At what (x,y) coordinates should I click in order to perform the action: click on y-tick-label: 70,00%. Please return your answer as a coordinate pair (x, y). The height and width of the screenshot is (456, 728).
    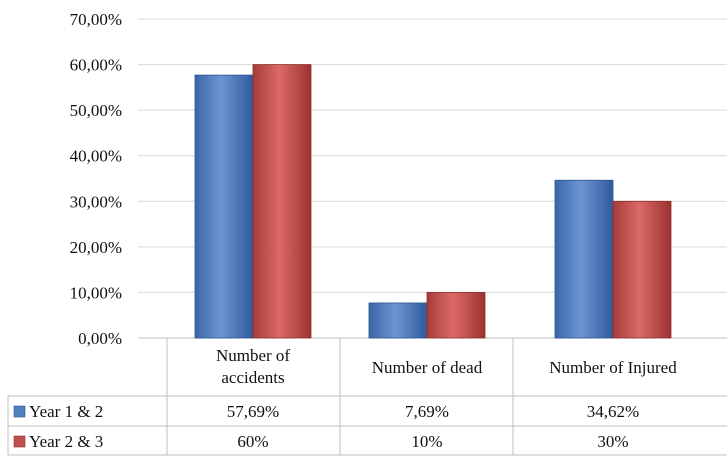
    Looking at the image, I should click on (96, 19).